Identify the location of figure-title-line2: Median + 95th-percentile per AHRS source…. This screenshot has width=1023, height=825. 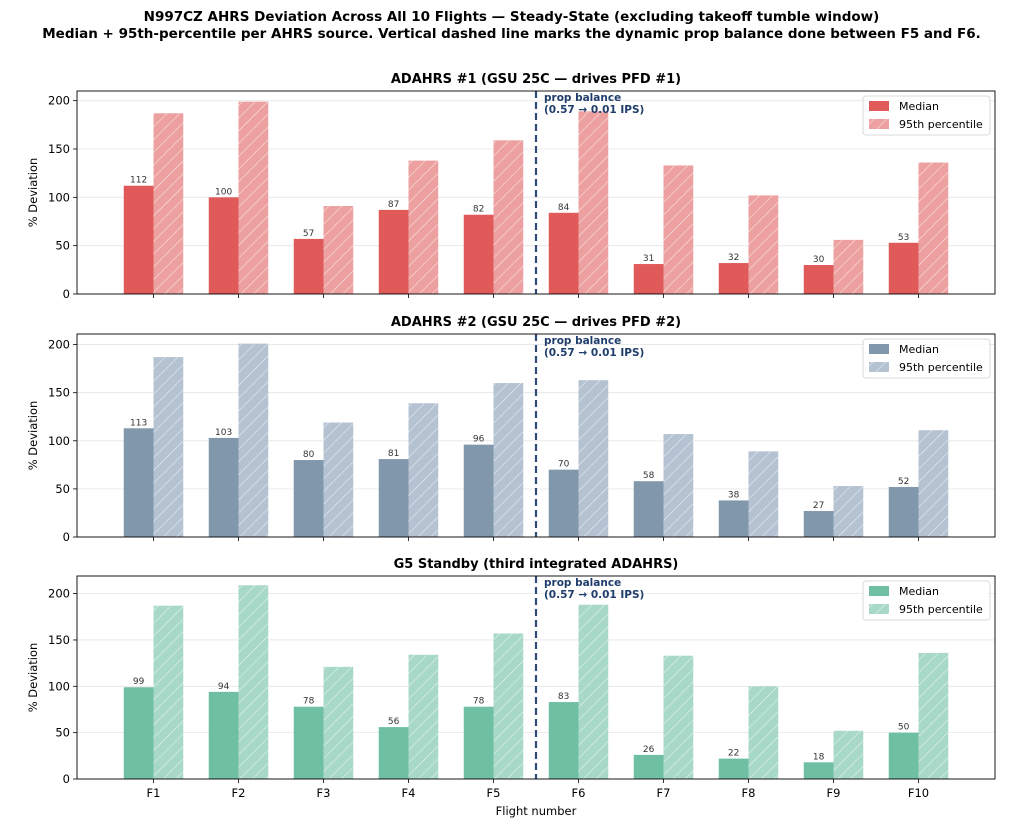
(511, 34).